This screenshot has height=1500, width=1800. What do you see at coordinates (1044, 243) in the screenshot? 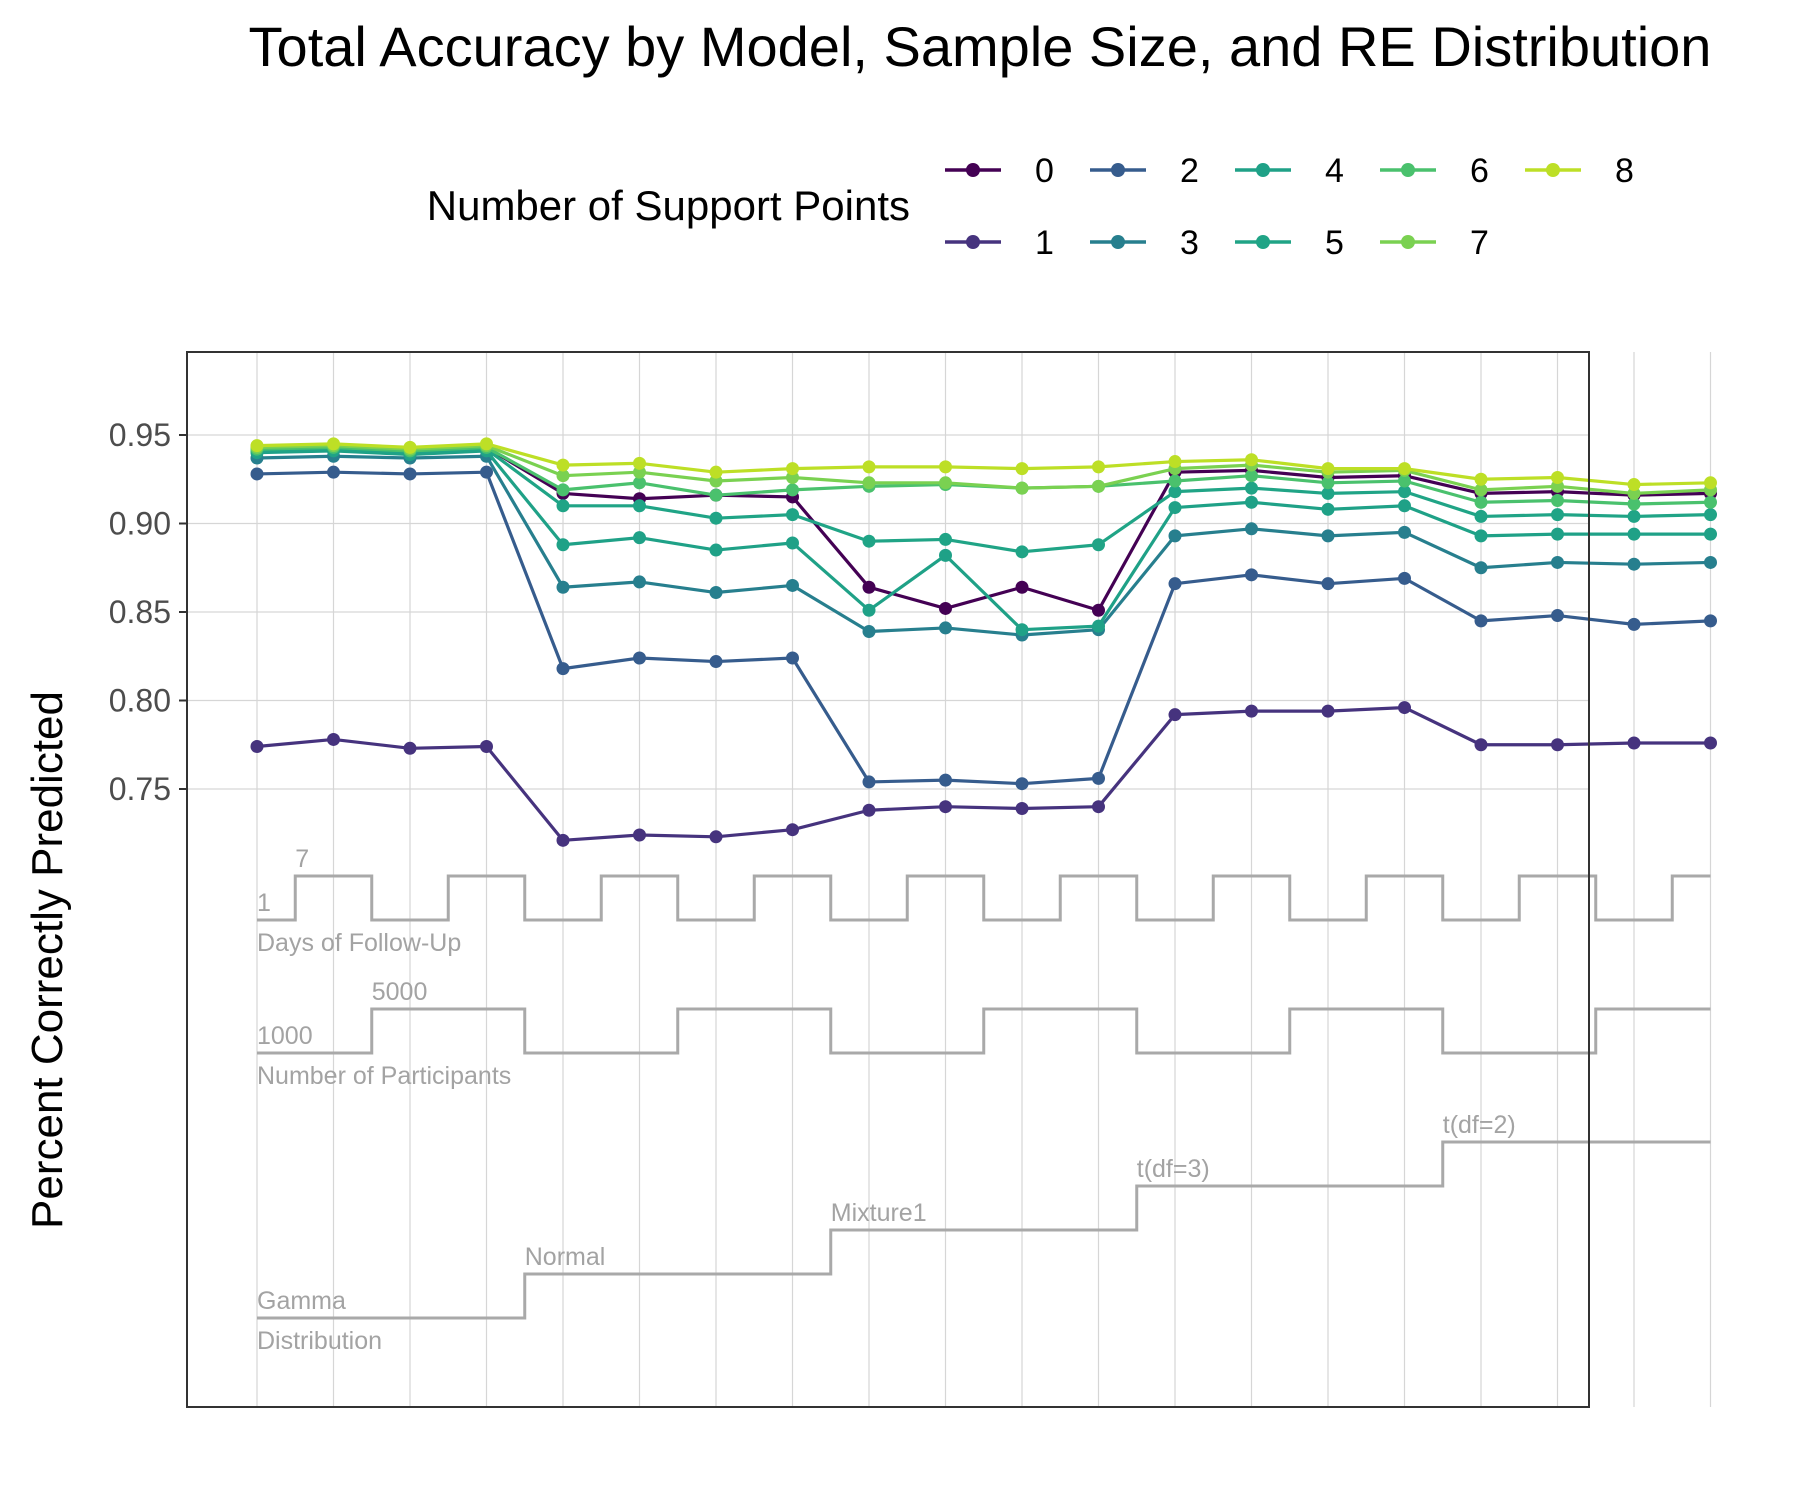
I see `legend-label: 1` at bounding box center [1044, 243].